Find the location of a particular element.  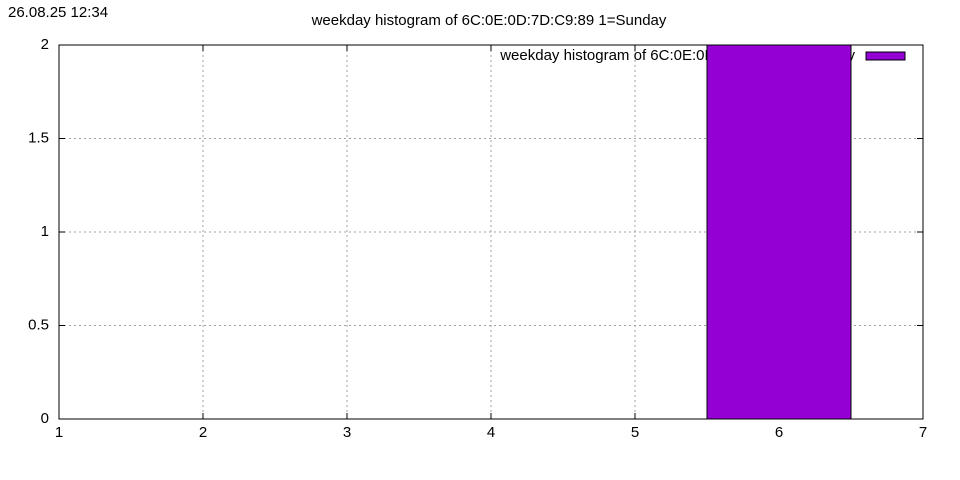

x-tick-label: 7 is located at coordinates (923, 432).